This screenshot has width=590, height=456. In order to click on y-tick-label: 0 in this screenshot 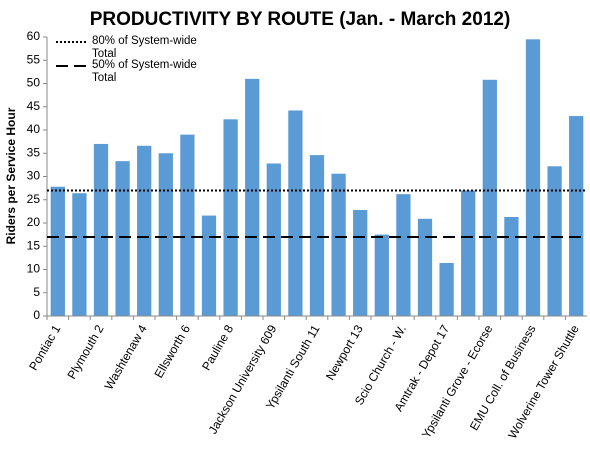, I will do `click(36, 315)`.